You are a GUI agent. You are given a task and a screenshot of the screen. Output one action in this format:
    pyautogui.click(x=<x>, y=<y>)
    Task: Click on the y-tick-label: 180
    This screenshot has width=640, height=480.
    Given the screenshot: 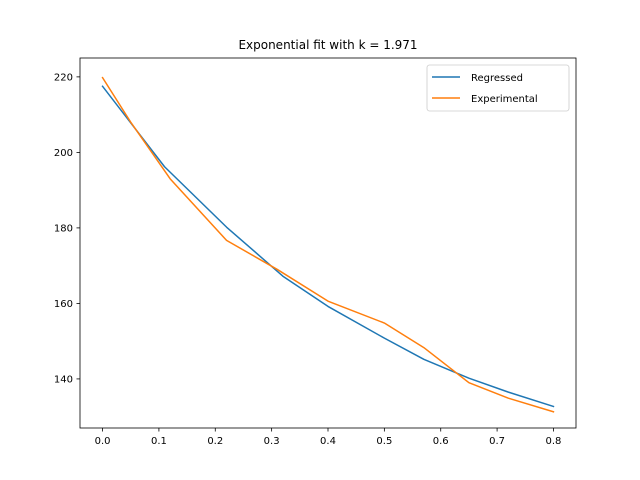 What is the action you would take?
    pyautogui.click(x=63, y=228)
    